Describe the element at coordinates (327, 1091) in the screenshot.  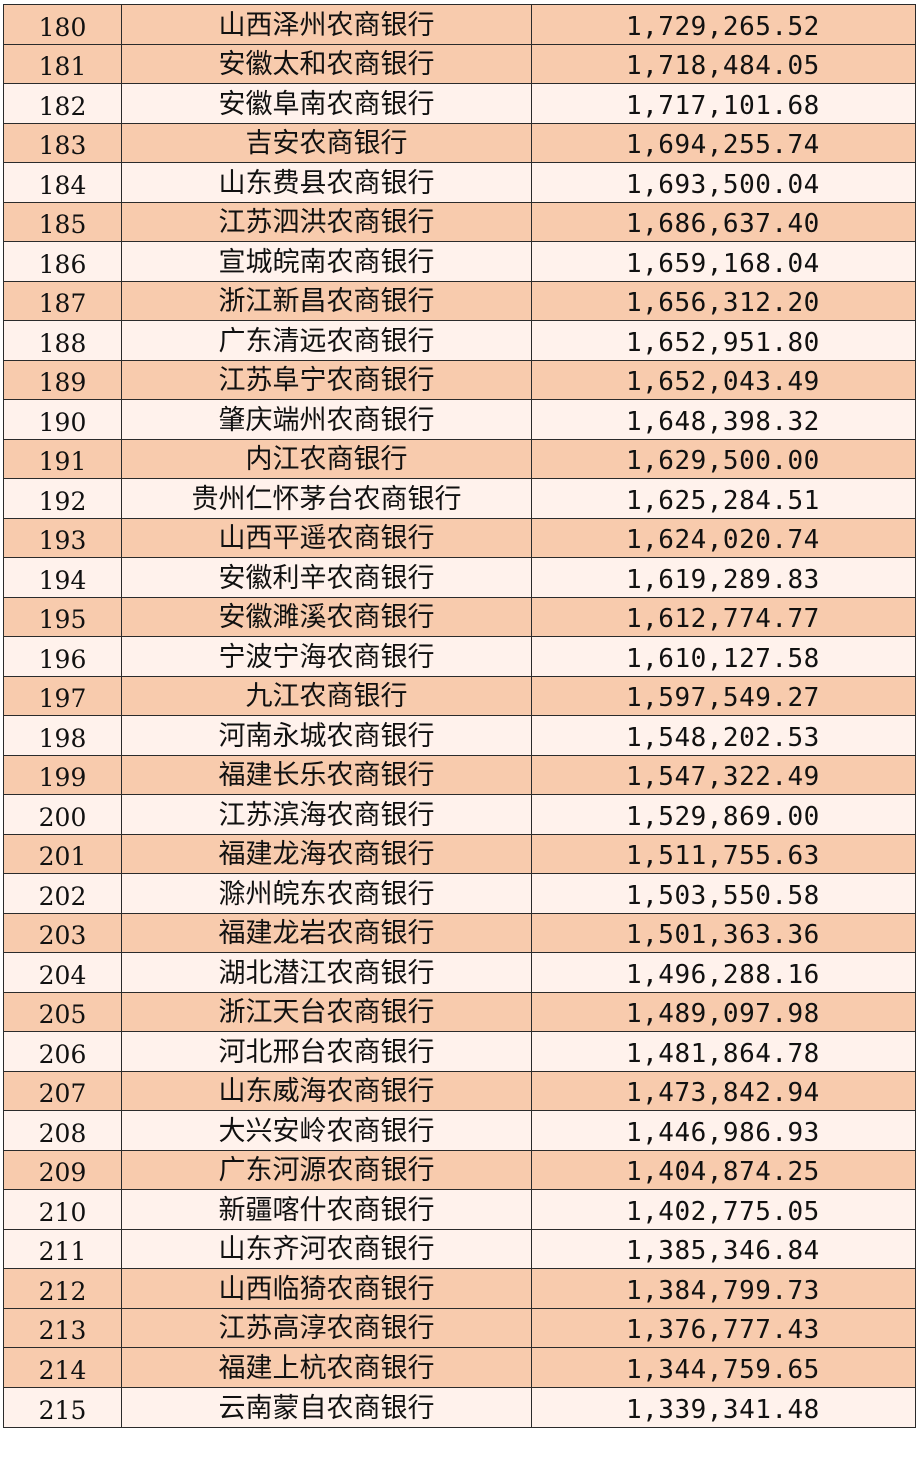
I see `bank-name-cell: 山东威海农商银行` at that location.